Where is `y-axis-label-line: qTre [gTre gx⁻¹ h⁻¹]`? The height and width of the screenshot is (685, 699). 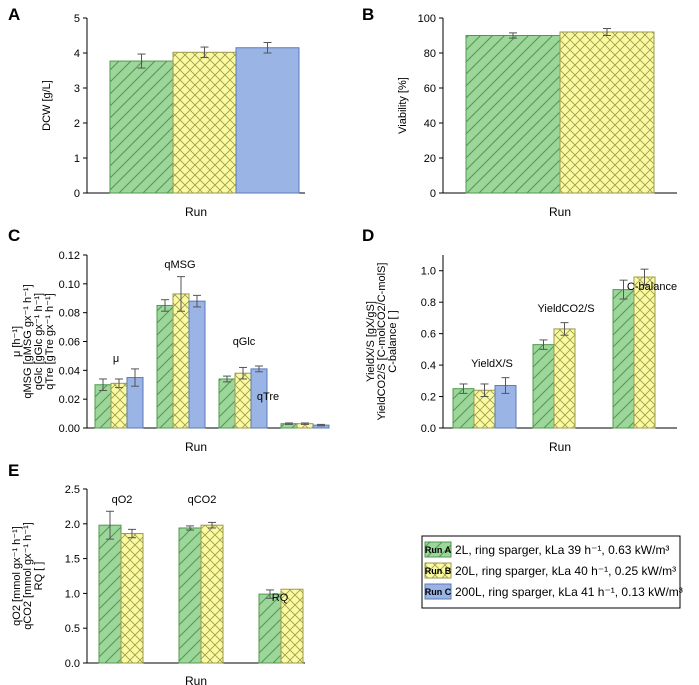
y-axis-label-line: qTre [gTre gx⁻¹ h⁻¹] is located at coordinates (50, 341).